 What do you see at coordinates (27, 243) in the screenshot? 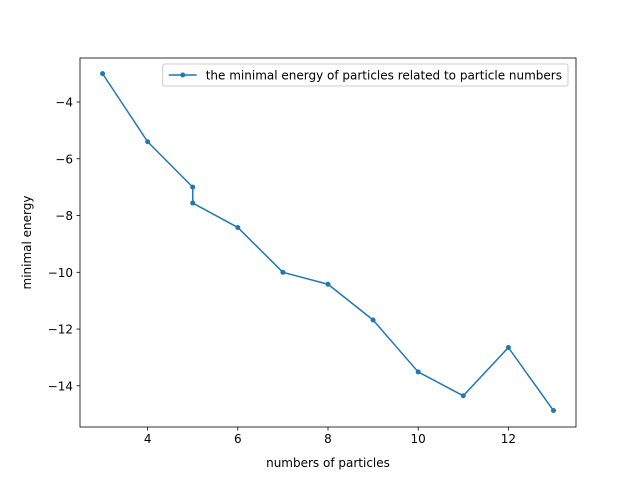
I see `y-axis-label: minimal energy` at bounding box center [27, 243].